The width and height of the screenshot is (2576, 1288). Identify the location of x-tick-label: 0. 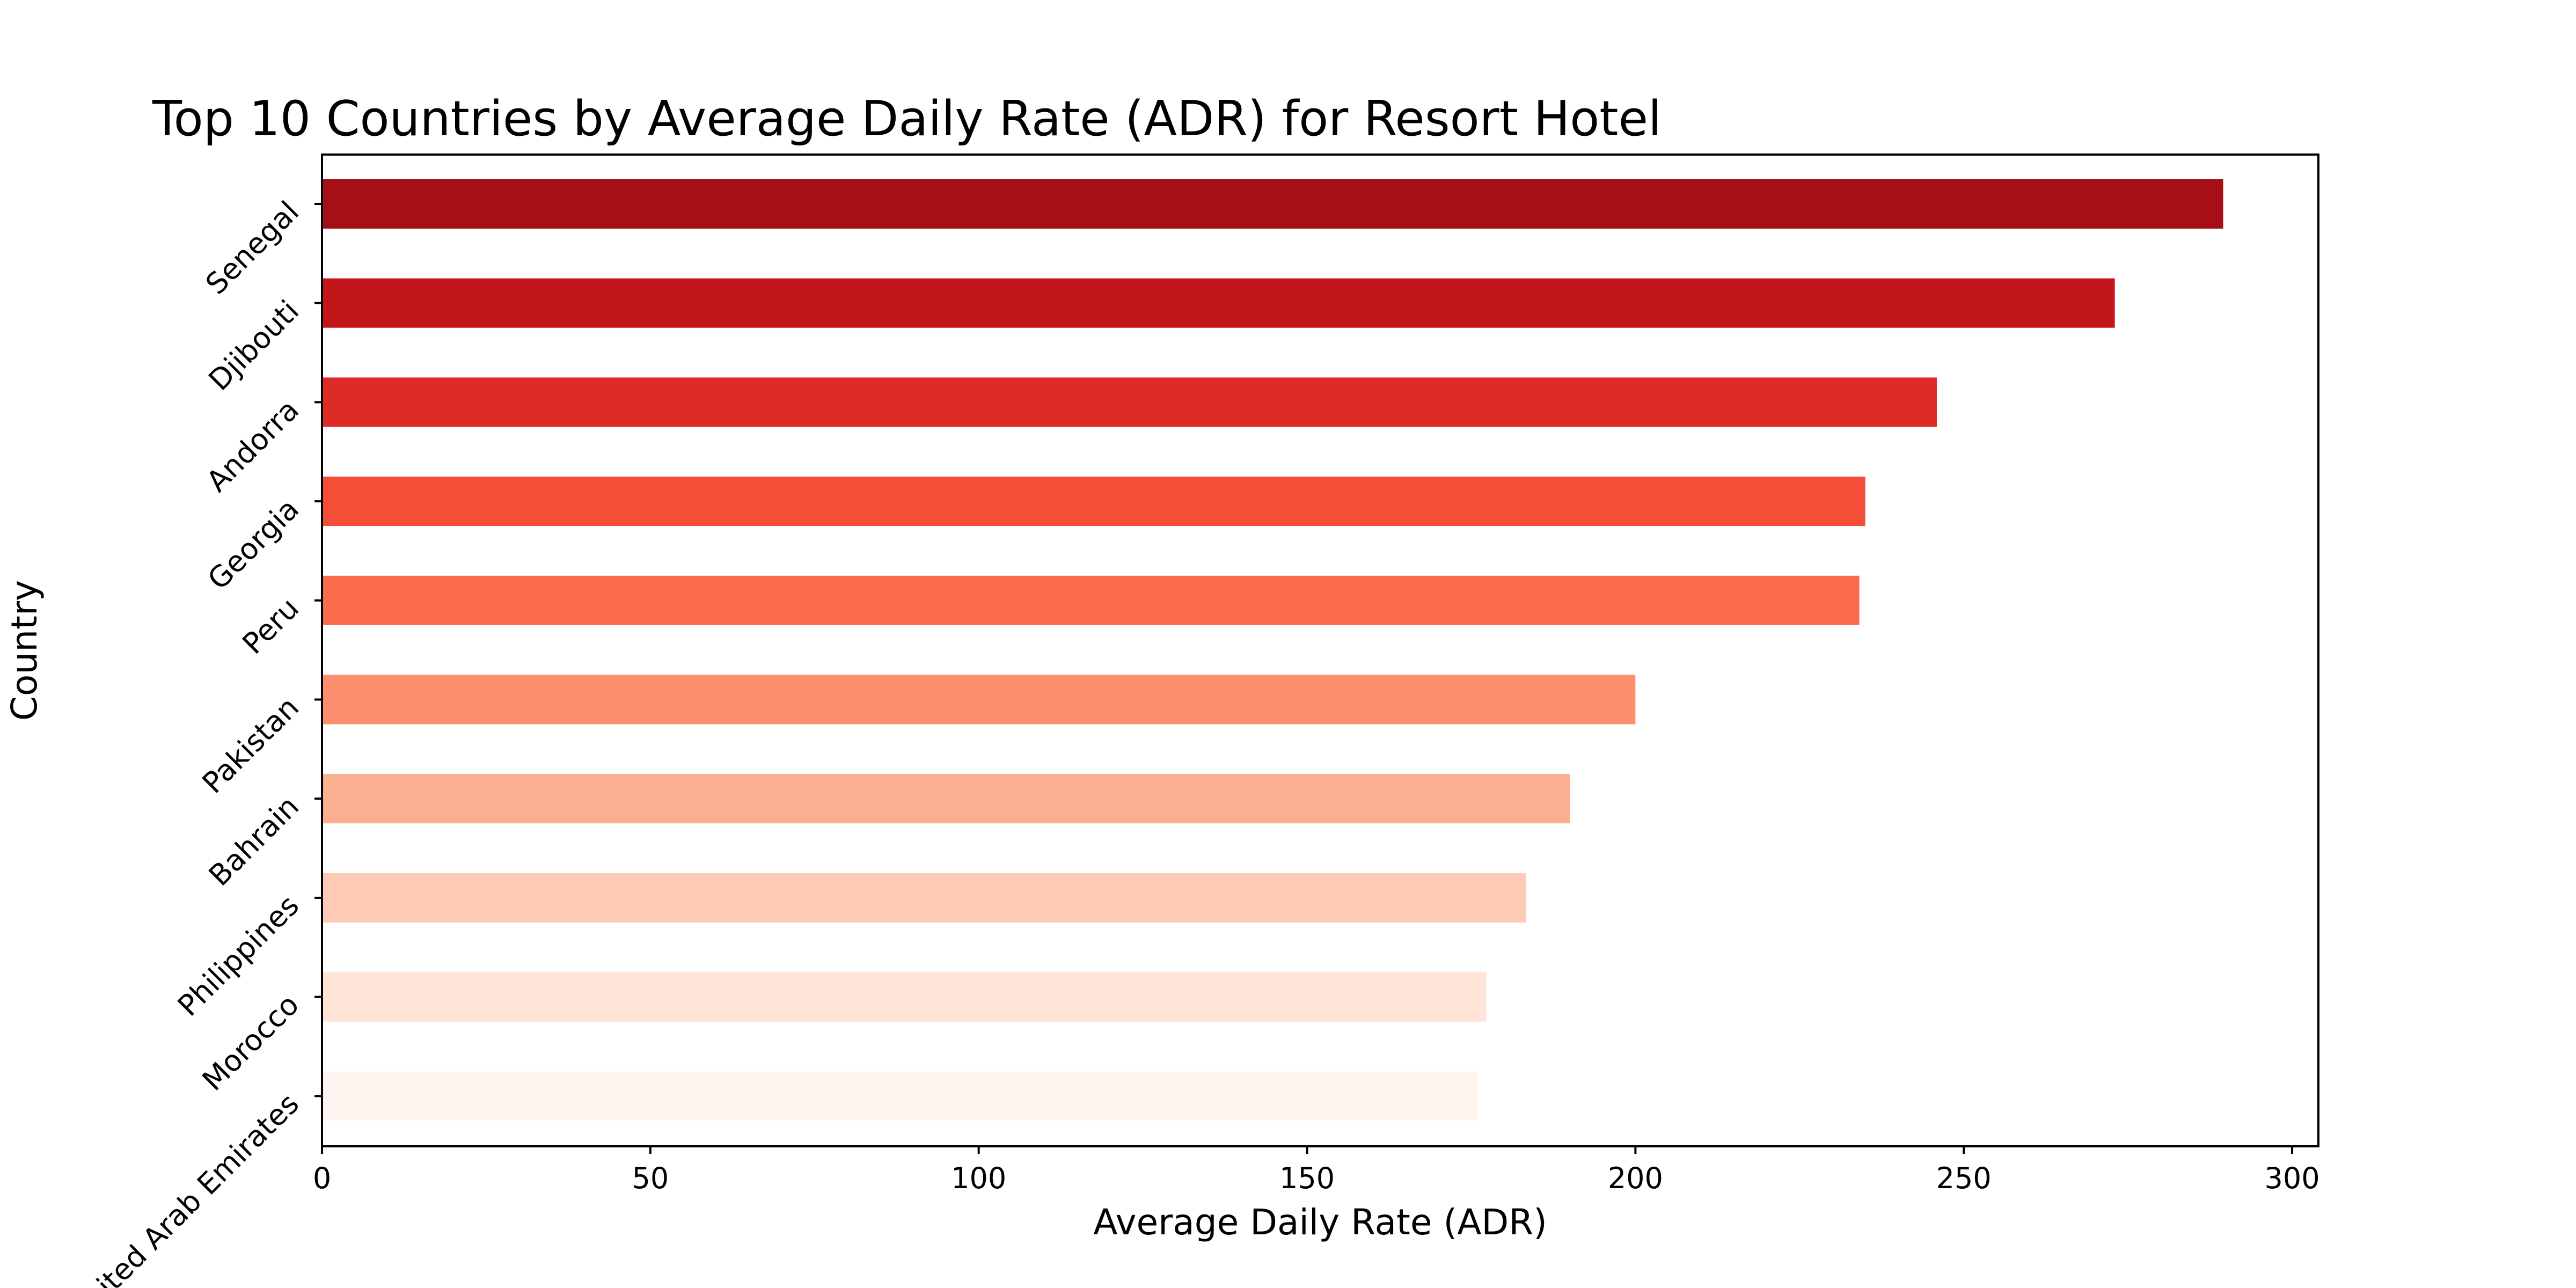
(322, 1178).